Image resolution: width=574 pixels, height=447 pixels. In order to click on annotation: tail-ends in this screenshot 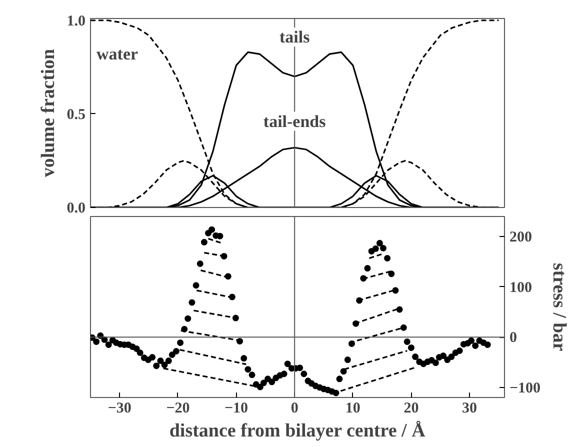, I will do `click(294, 121)`.